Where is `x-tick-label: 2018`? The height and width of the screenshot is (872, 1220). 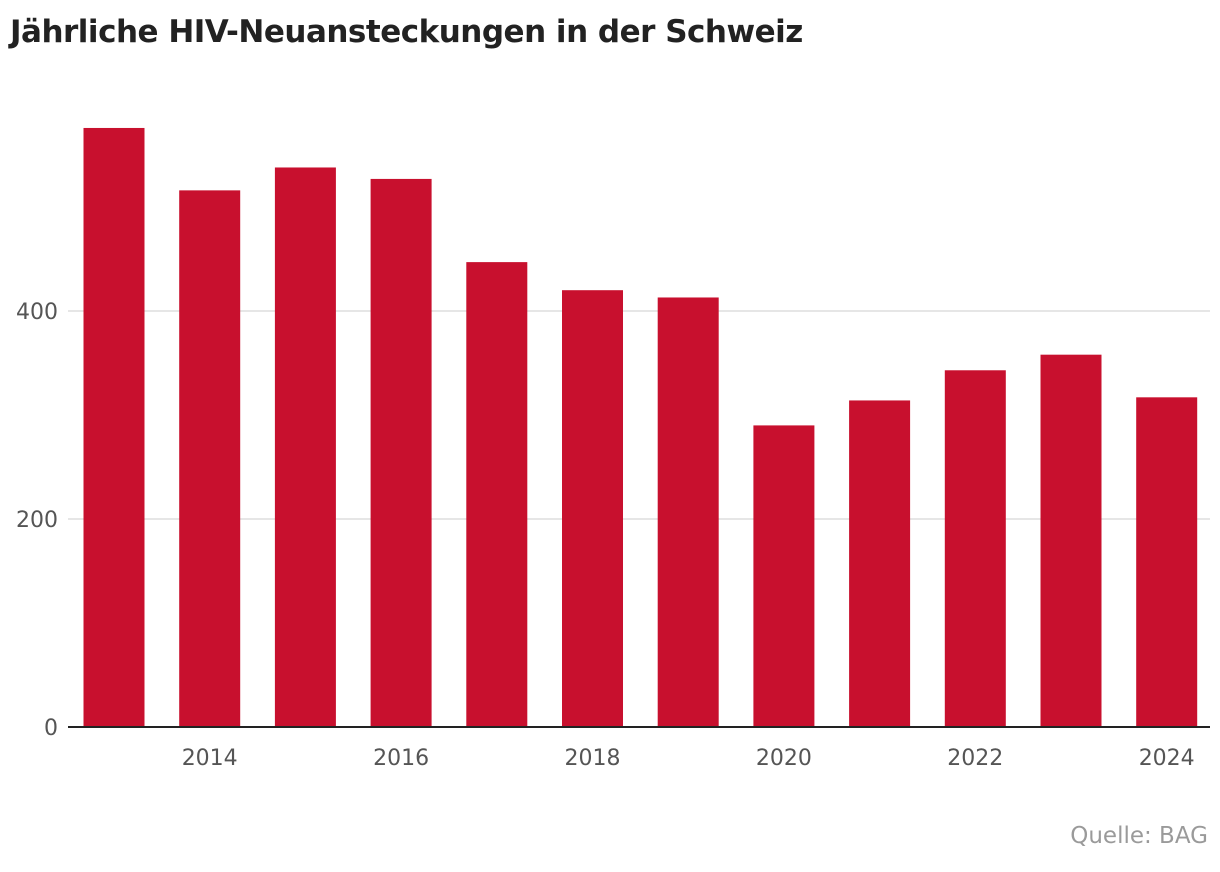 x-tick-label: 2018 is located at coordinates (593, 758).